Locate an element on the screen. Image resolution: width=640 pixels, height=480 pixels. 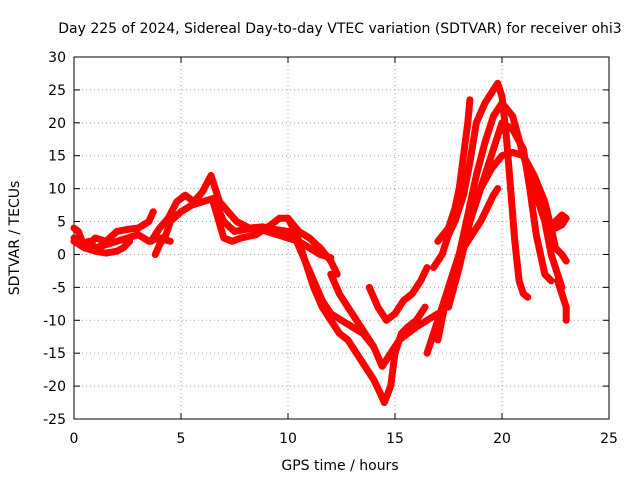
x-tick-label: 10 is located at coordinates (288, 439).